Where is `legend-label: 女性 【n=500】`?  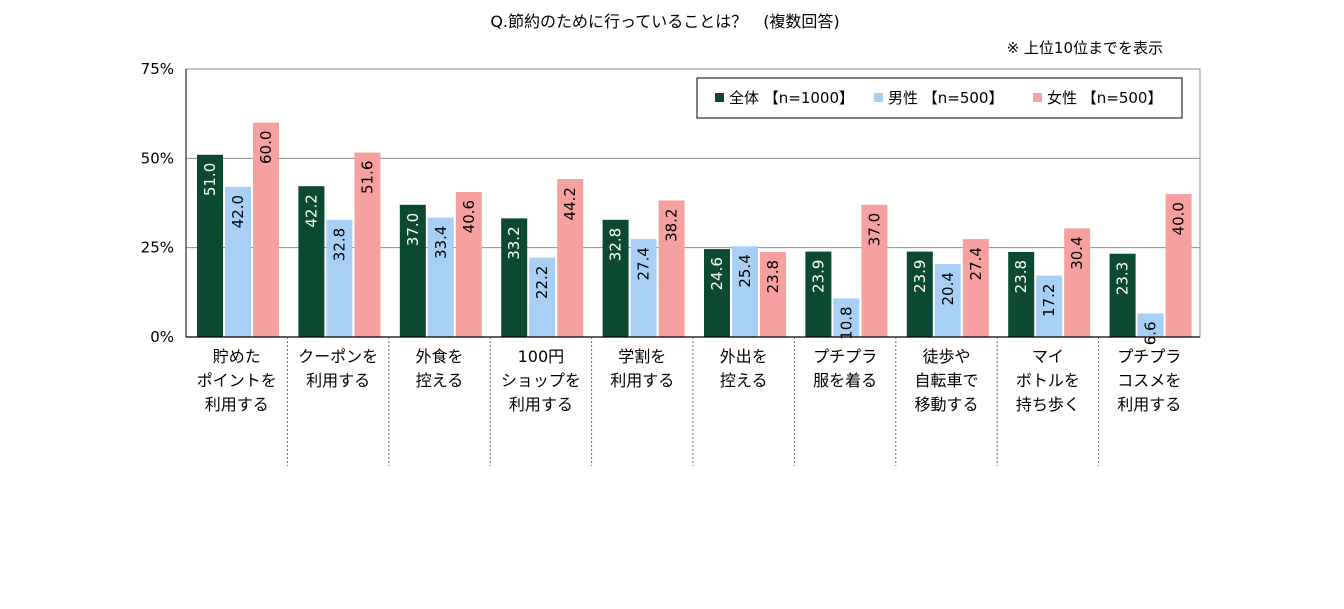 legend-label: 女性 【n=500】 is located at coordinates (1104, 98).